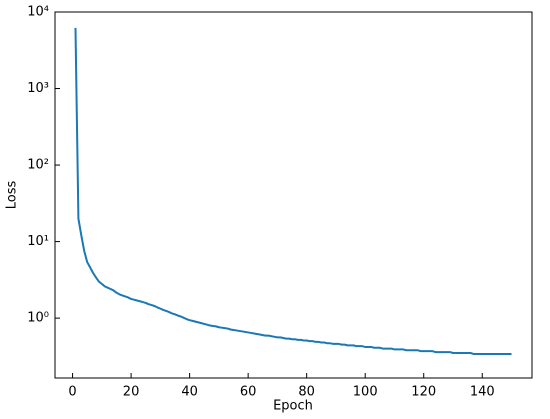 The width and height of the screenshot is (550, 419). Describe the element at coordinates (482, 392) in the screenshot. I see `x-tick-label: 140` at that location.